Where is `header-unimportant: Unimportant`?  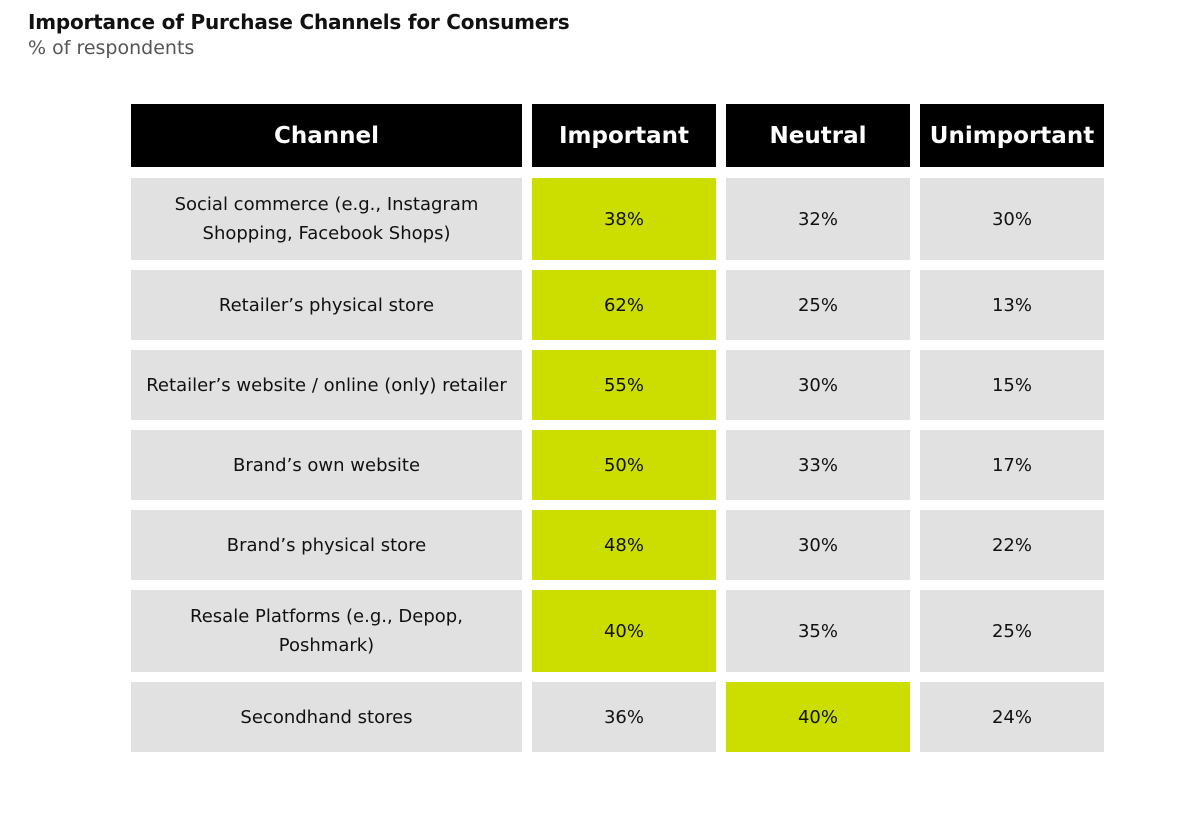
header-unimportant: Unimportant is located at coordinates (1012, 135).